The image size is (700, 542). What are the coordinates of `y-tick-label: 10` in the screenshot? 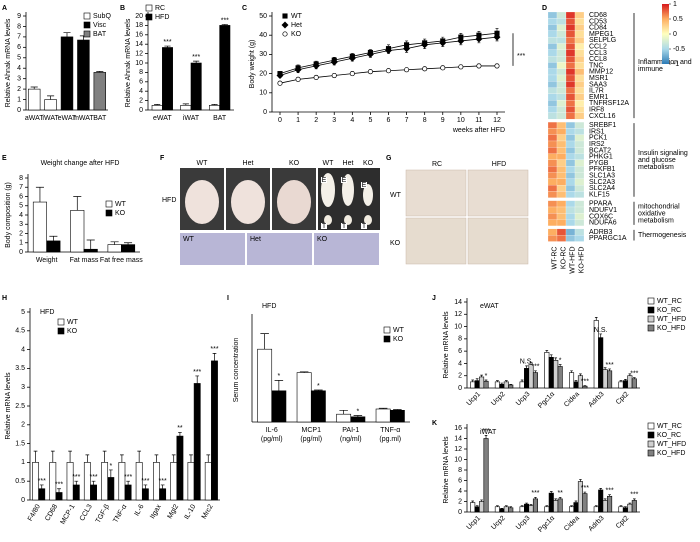 It's located at (458, 326).